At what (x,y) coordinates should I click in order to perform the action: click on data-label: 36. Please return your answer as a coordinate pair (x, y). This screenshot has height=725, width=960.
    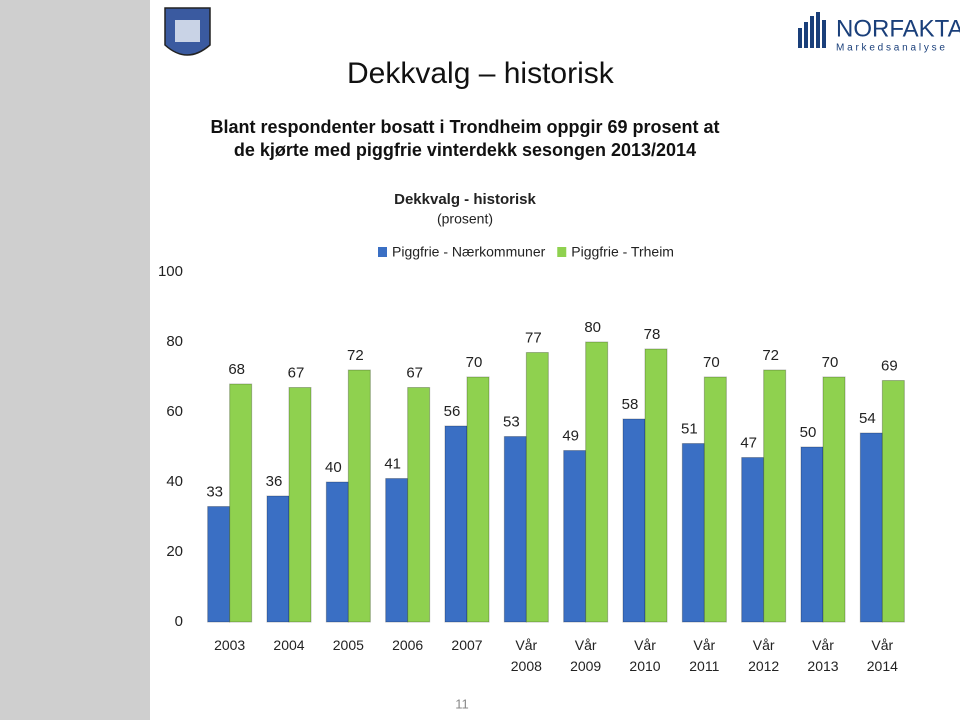
    Looking at the image, I should click on (274, 481).